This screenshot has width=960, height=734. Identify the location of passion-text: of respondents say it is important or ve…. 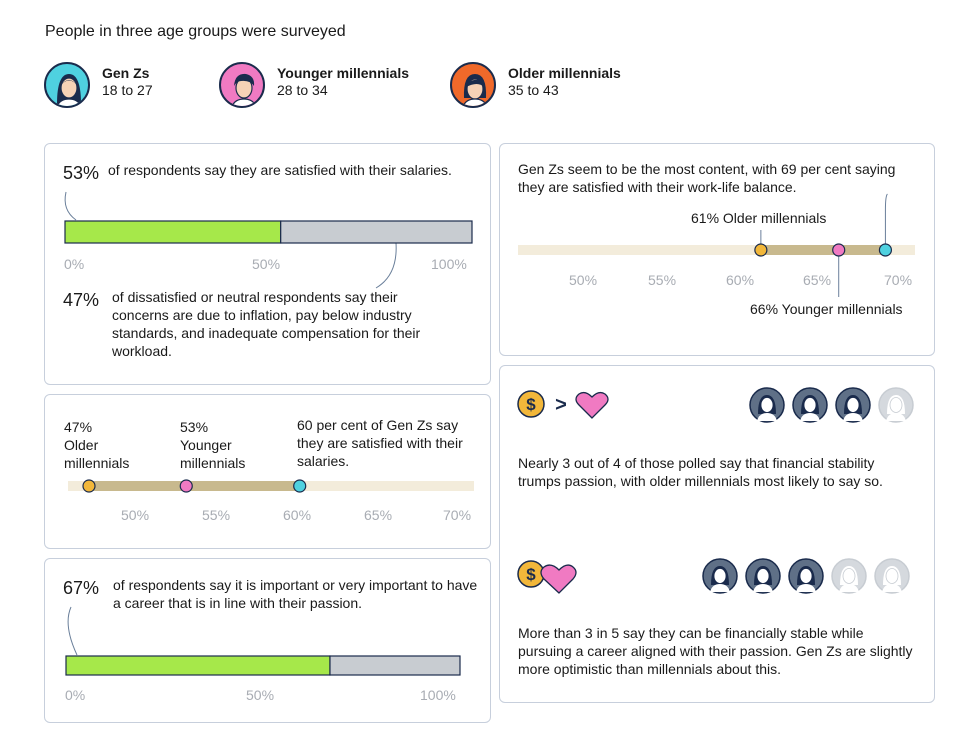
(295, 594).